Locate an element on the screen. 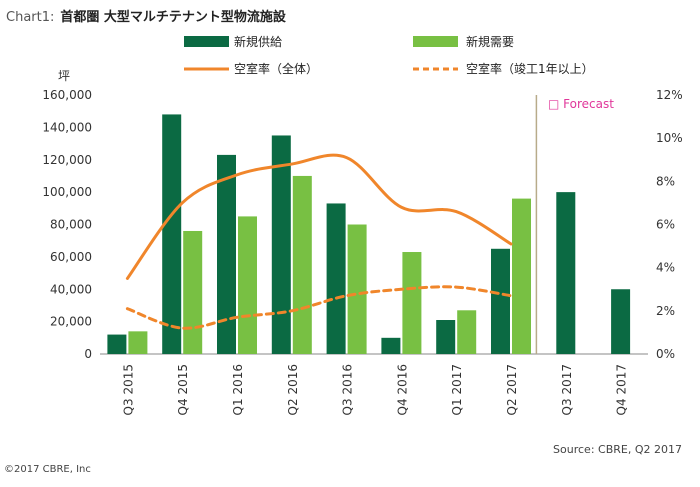 The height and width of the screenshot is (487, 700). forecast-label: □ Forecast is located at coordinates (581, 104).